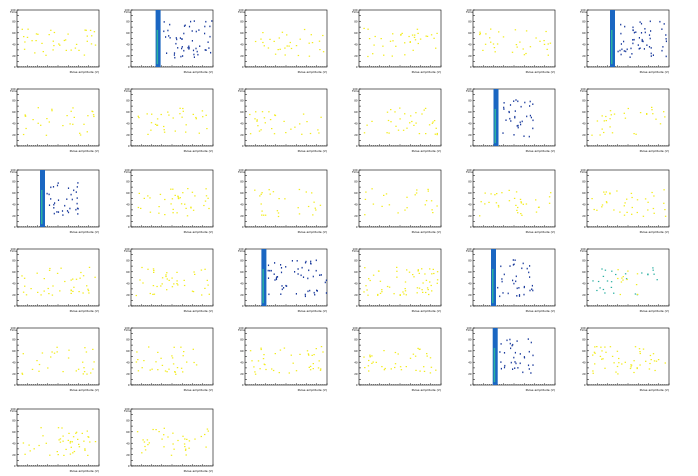 The width and height of the screenshot is (698, 476). I want to click on y-tick-label: 100, so click(583, 89).